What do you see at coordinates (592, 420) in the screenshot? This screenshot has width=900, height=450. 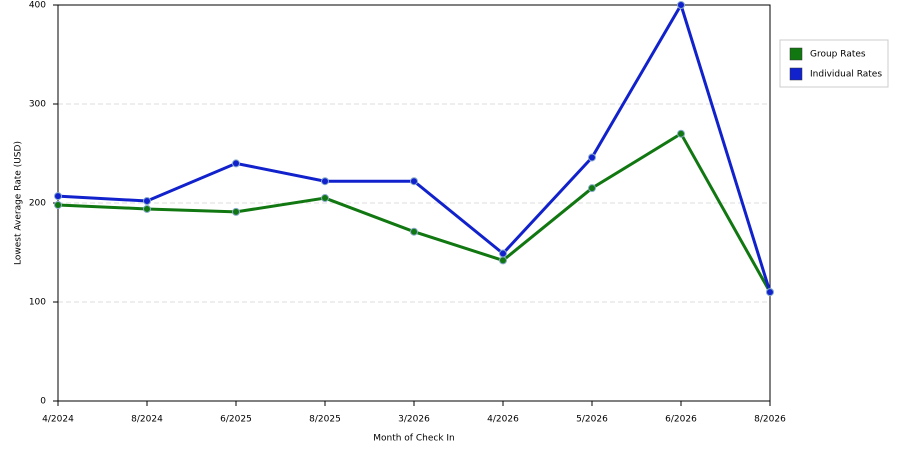 I see `x-tick-label: 5/2026` at bounding box center [592, 420].